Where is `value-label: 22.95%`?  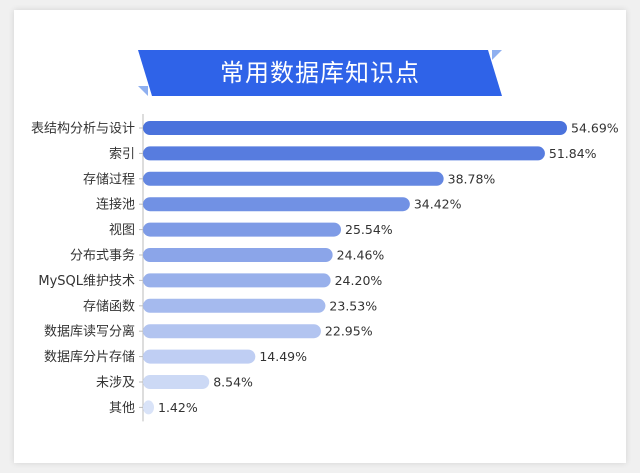 value-label: 22.95% is located at coordinates (349, 331).